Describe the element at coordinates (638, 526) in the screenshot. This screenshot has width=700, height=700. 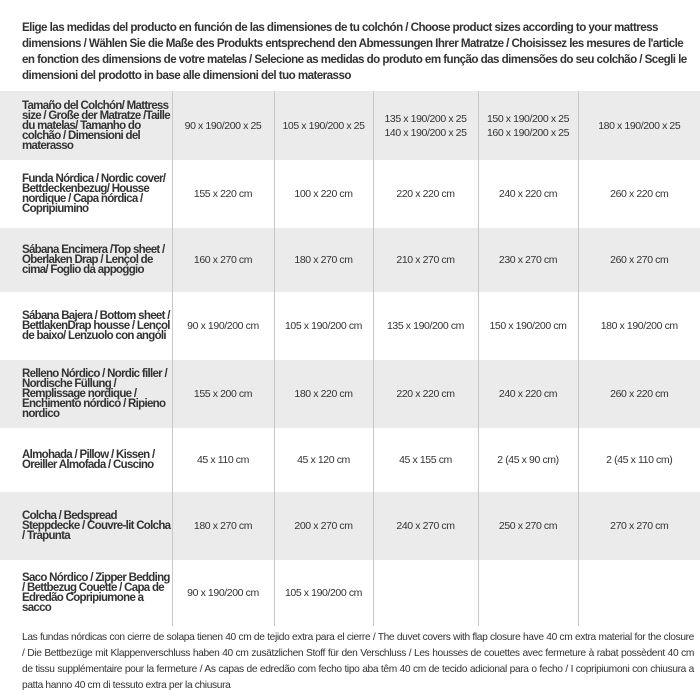
I see `size-cell: 270 x 270 cm` at that location.